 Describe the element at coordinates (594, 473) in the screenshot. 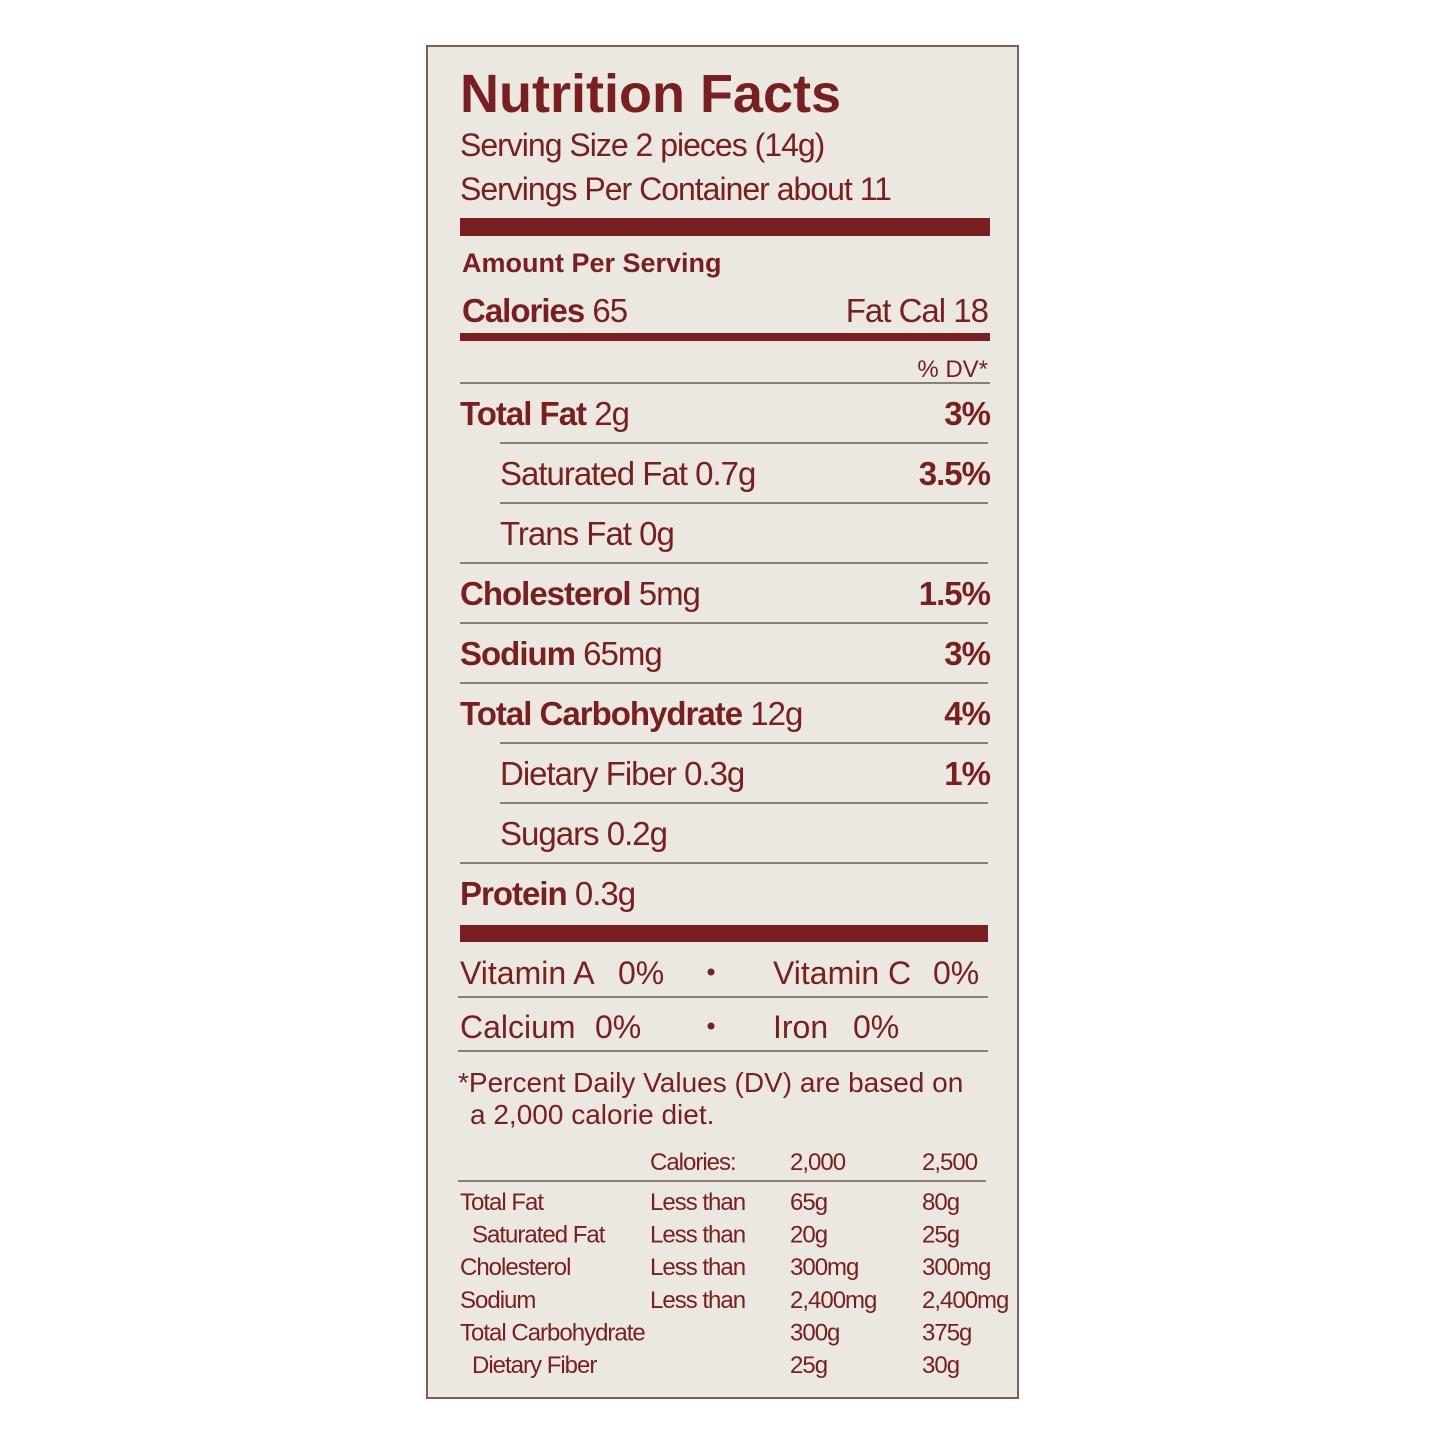

I see `nutrient-name: Saturated Fat` at that location.